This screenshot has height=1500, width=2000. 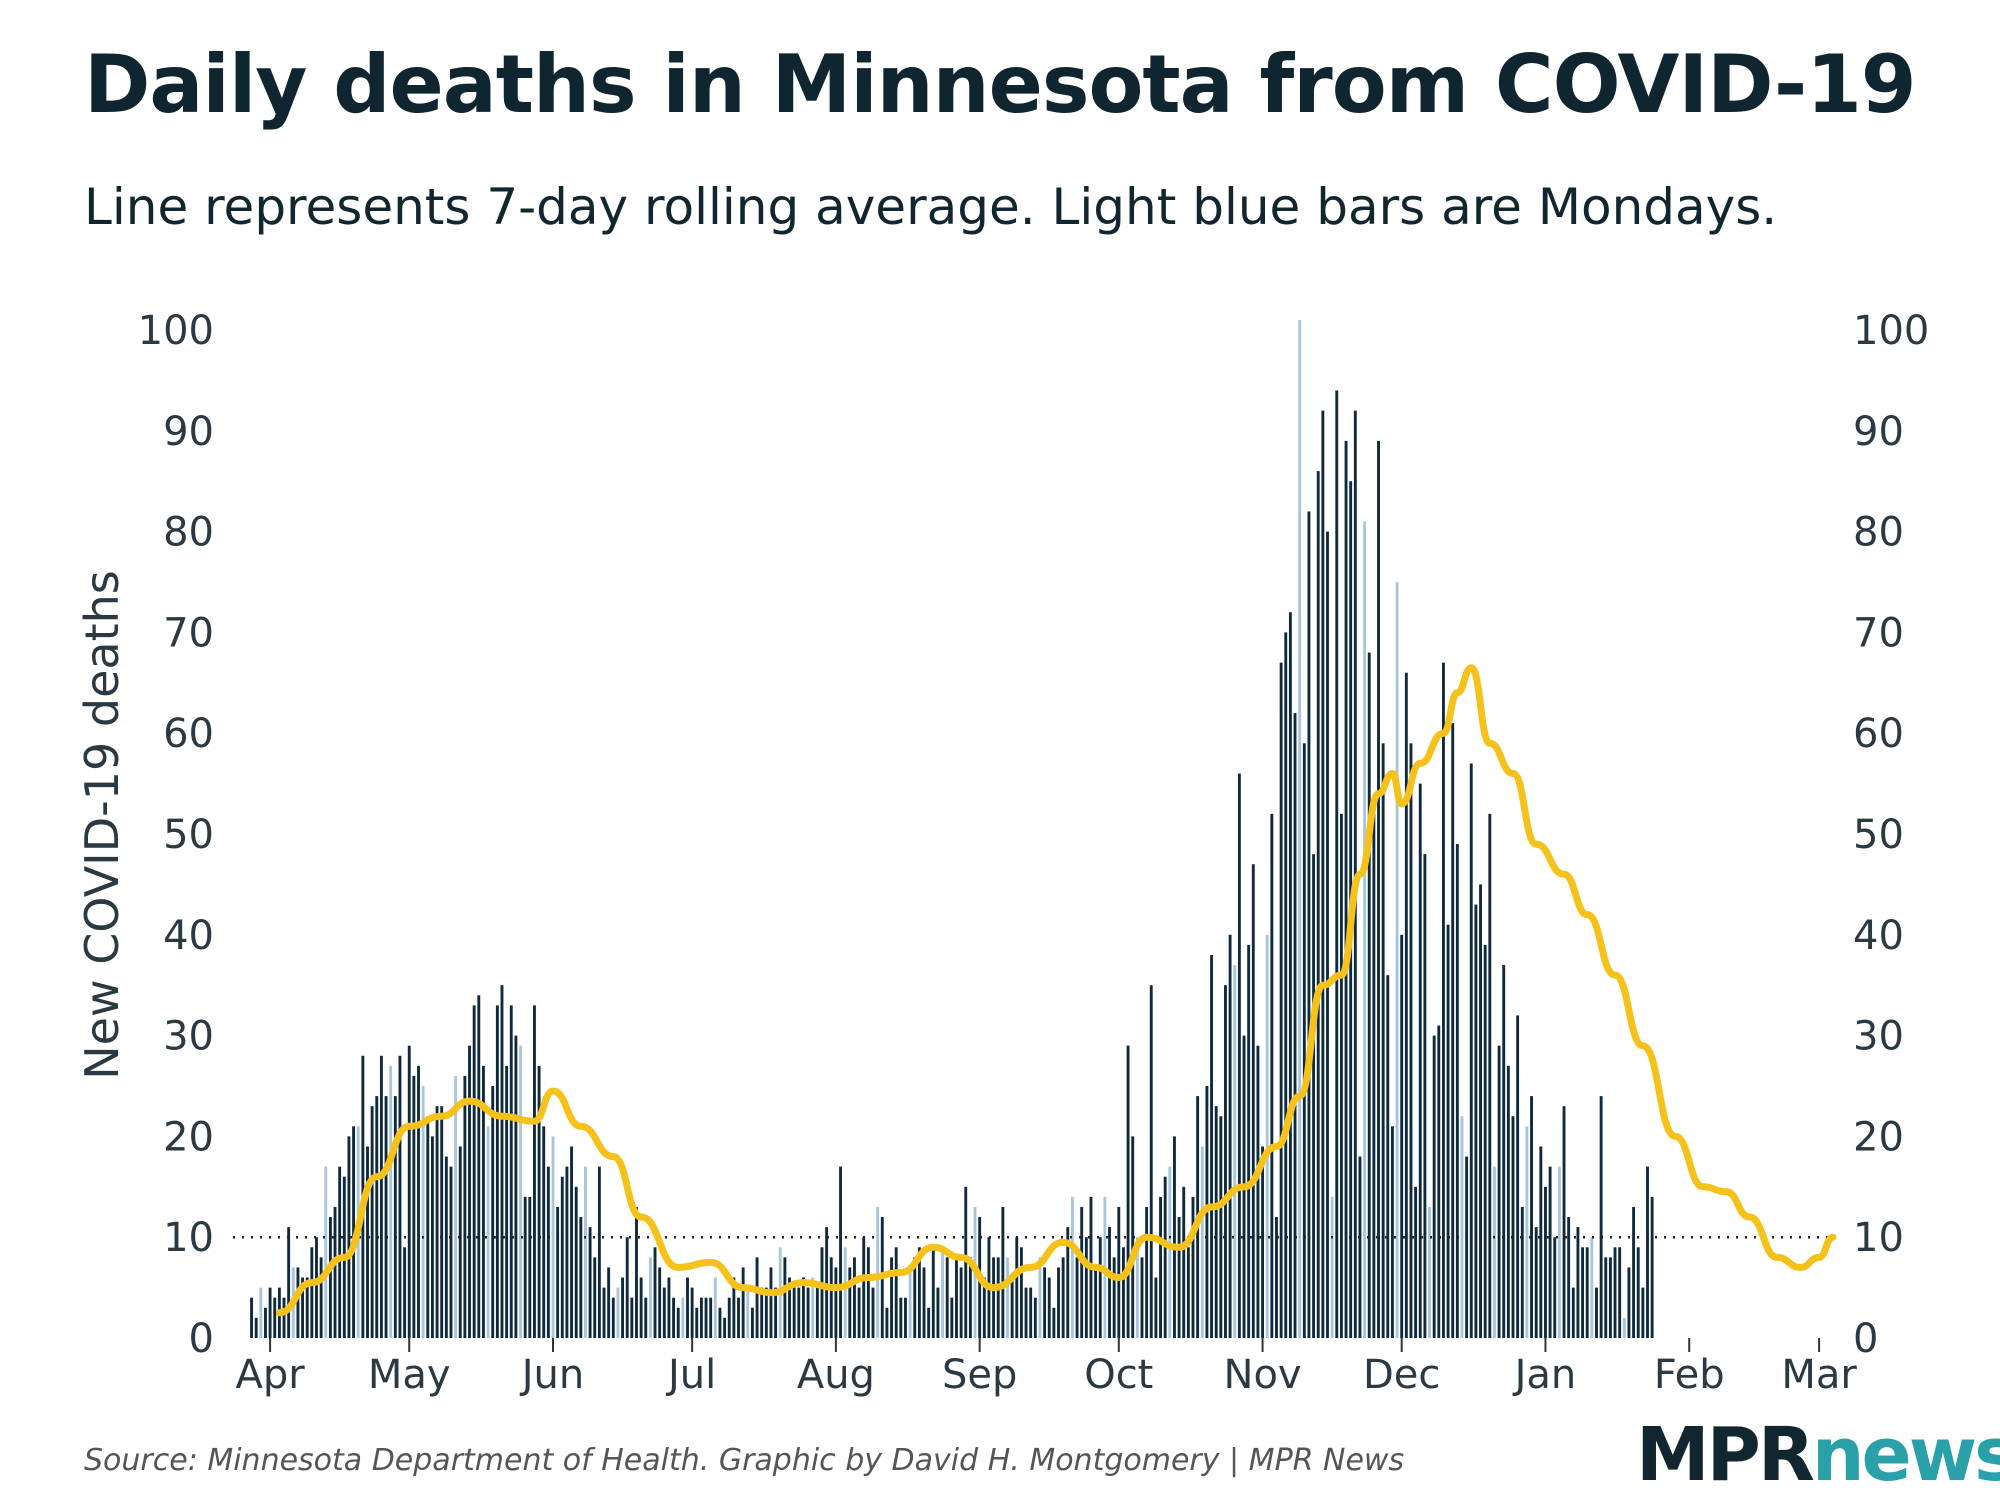 What do you see at coordinates (188, 1238) in the screenshot?
I see `y-tick-label-left: 10` at bounding box center [188, 1238].